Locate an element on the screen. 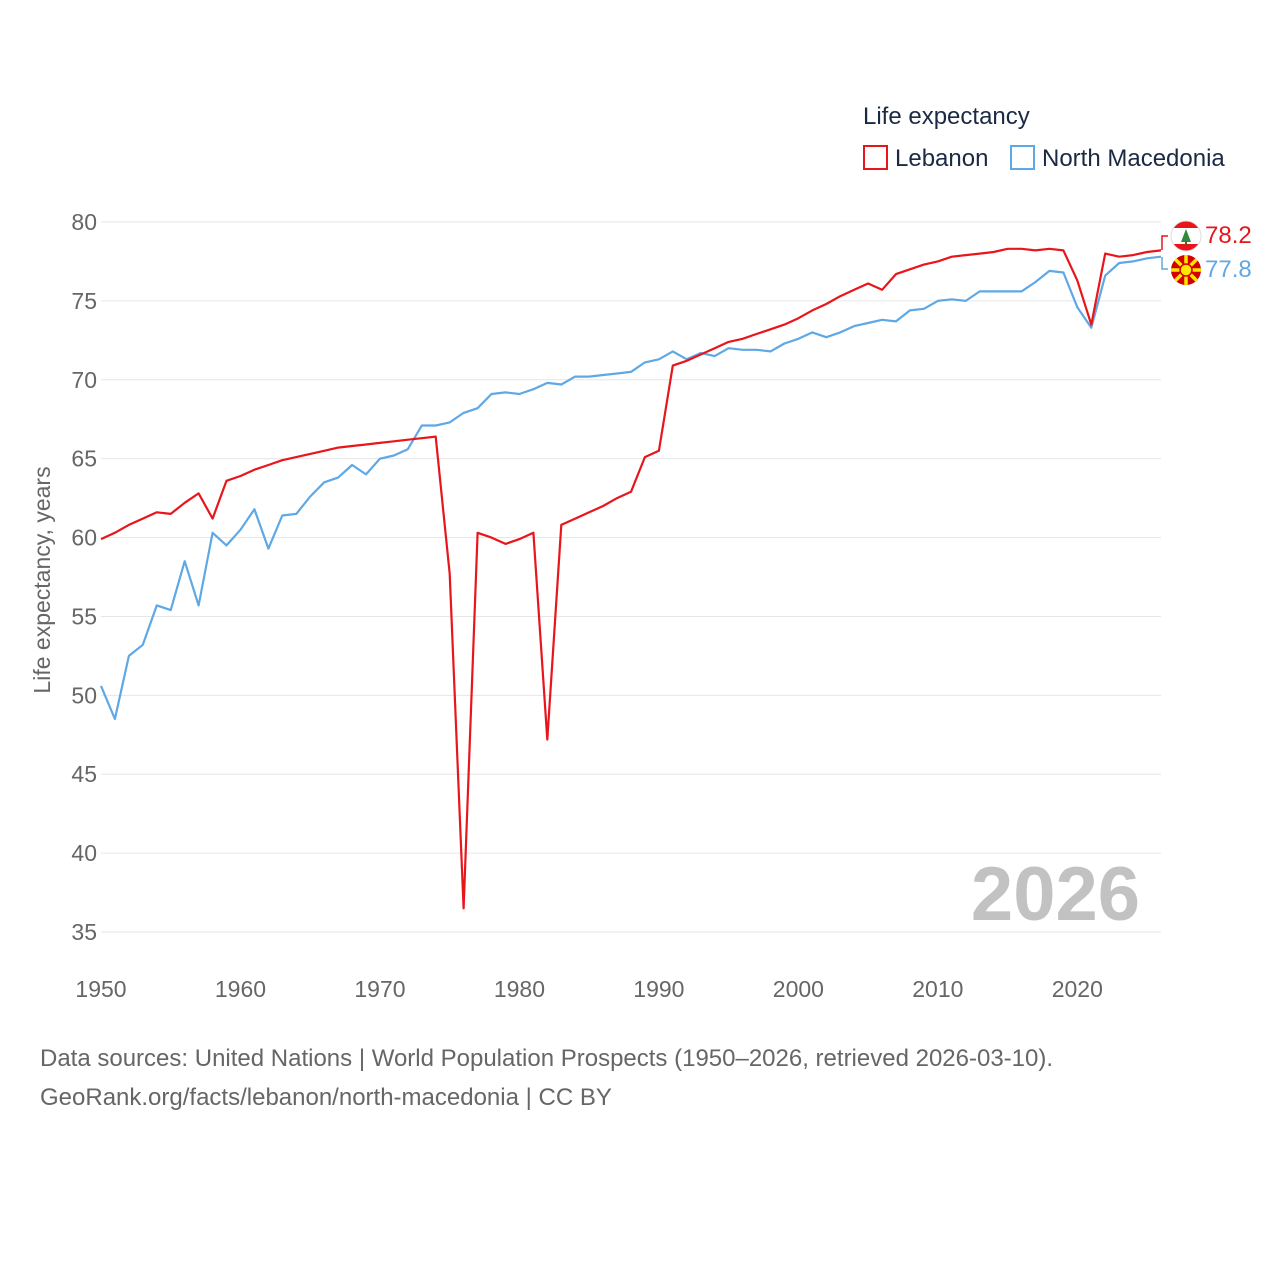 The height and width of the screenshot is (1280, 1280). connector-north-macedonia is located at coordinates (1164, 263).